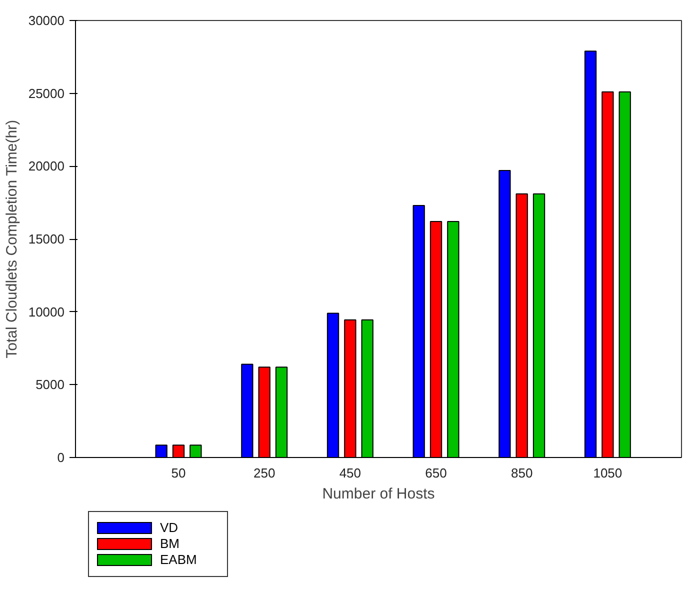  Describe the element at coordinates (46, 166) in the screenshot. I see `y-tick-label: 20000` at that location.